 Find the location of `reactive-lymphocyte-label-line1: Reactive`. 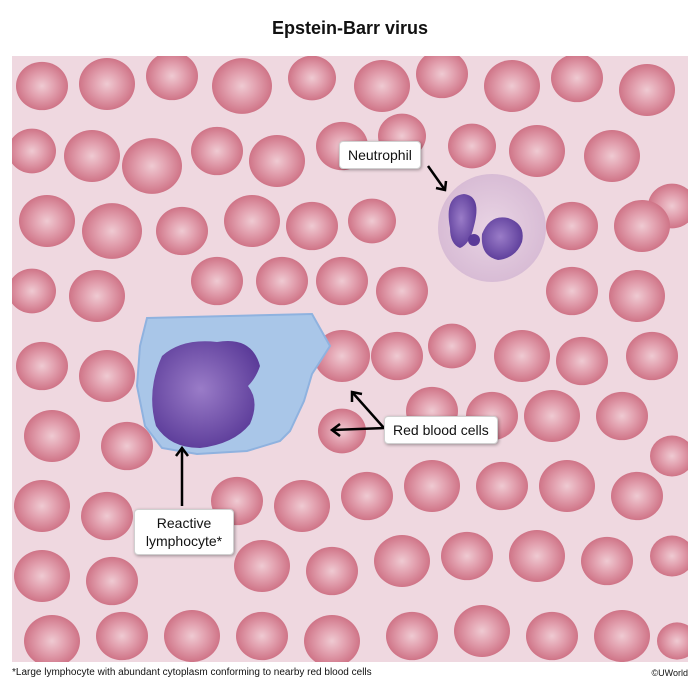

reactive-lymphocyte-label-line1: Reactive is located at coordinates (184, 523).